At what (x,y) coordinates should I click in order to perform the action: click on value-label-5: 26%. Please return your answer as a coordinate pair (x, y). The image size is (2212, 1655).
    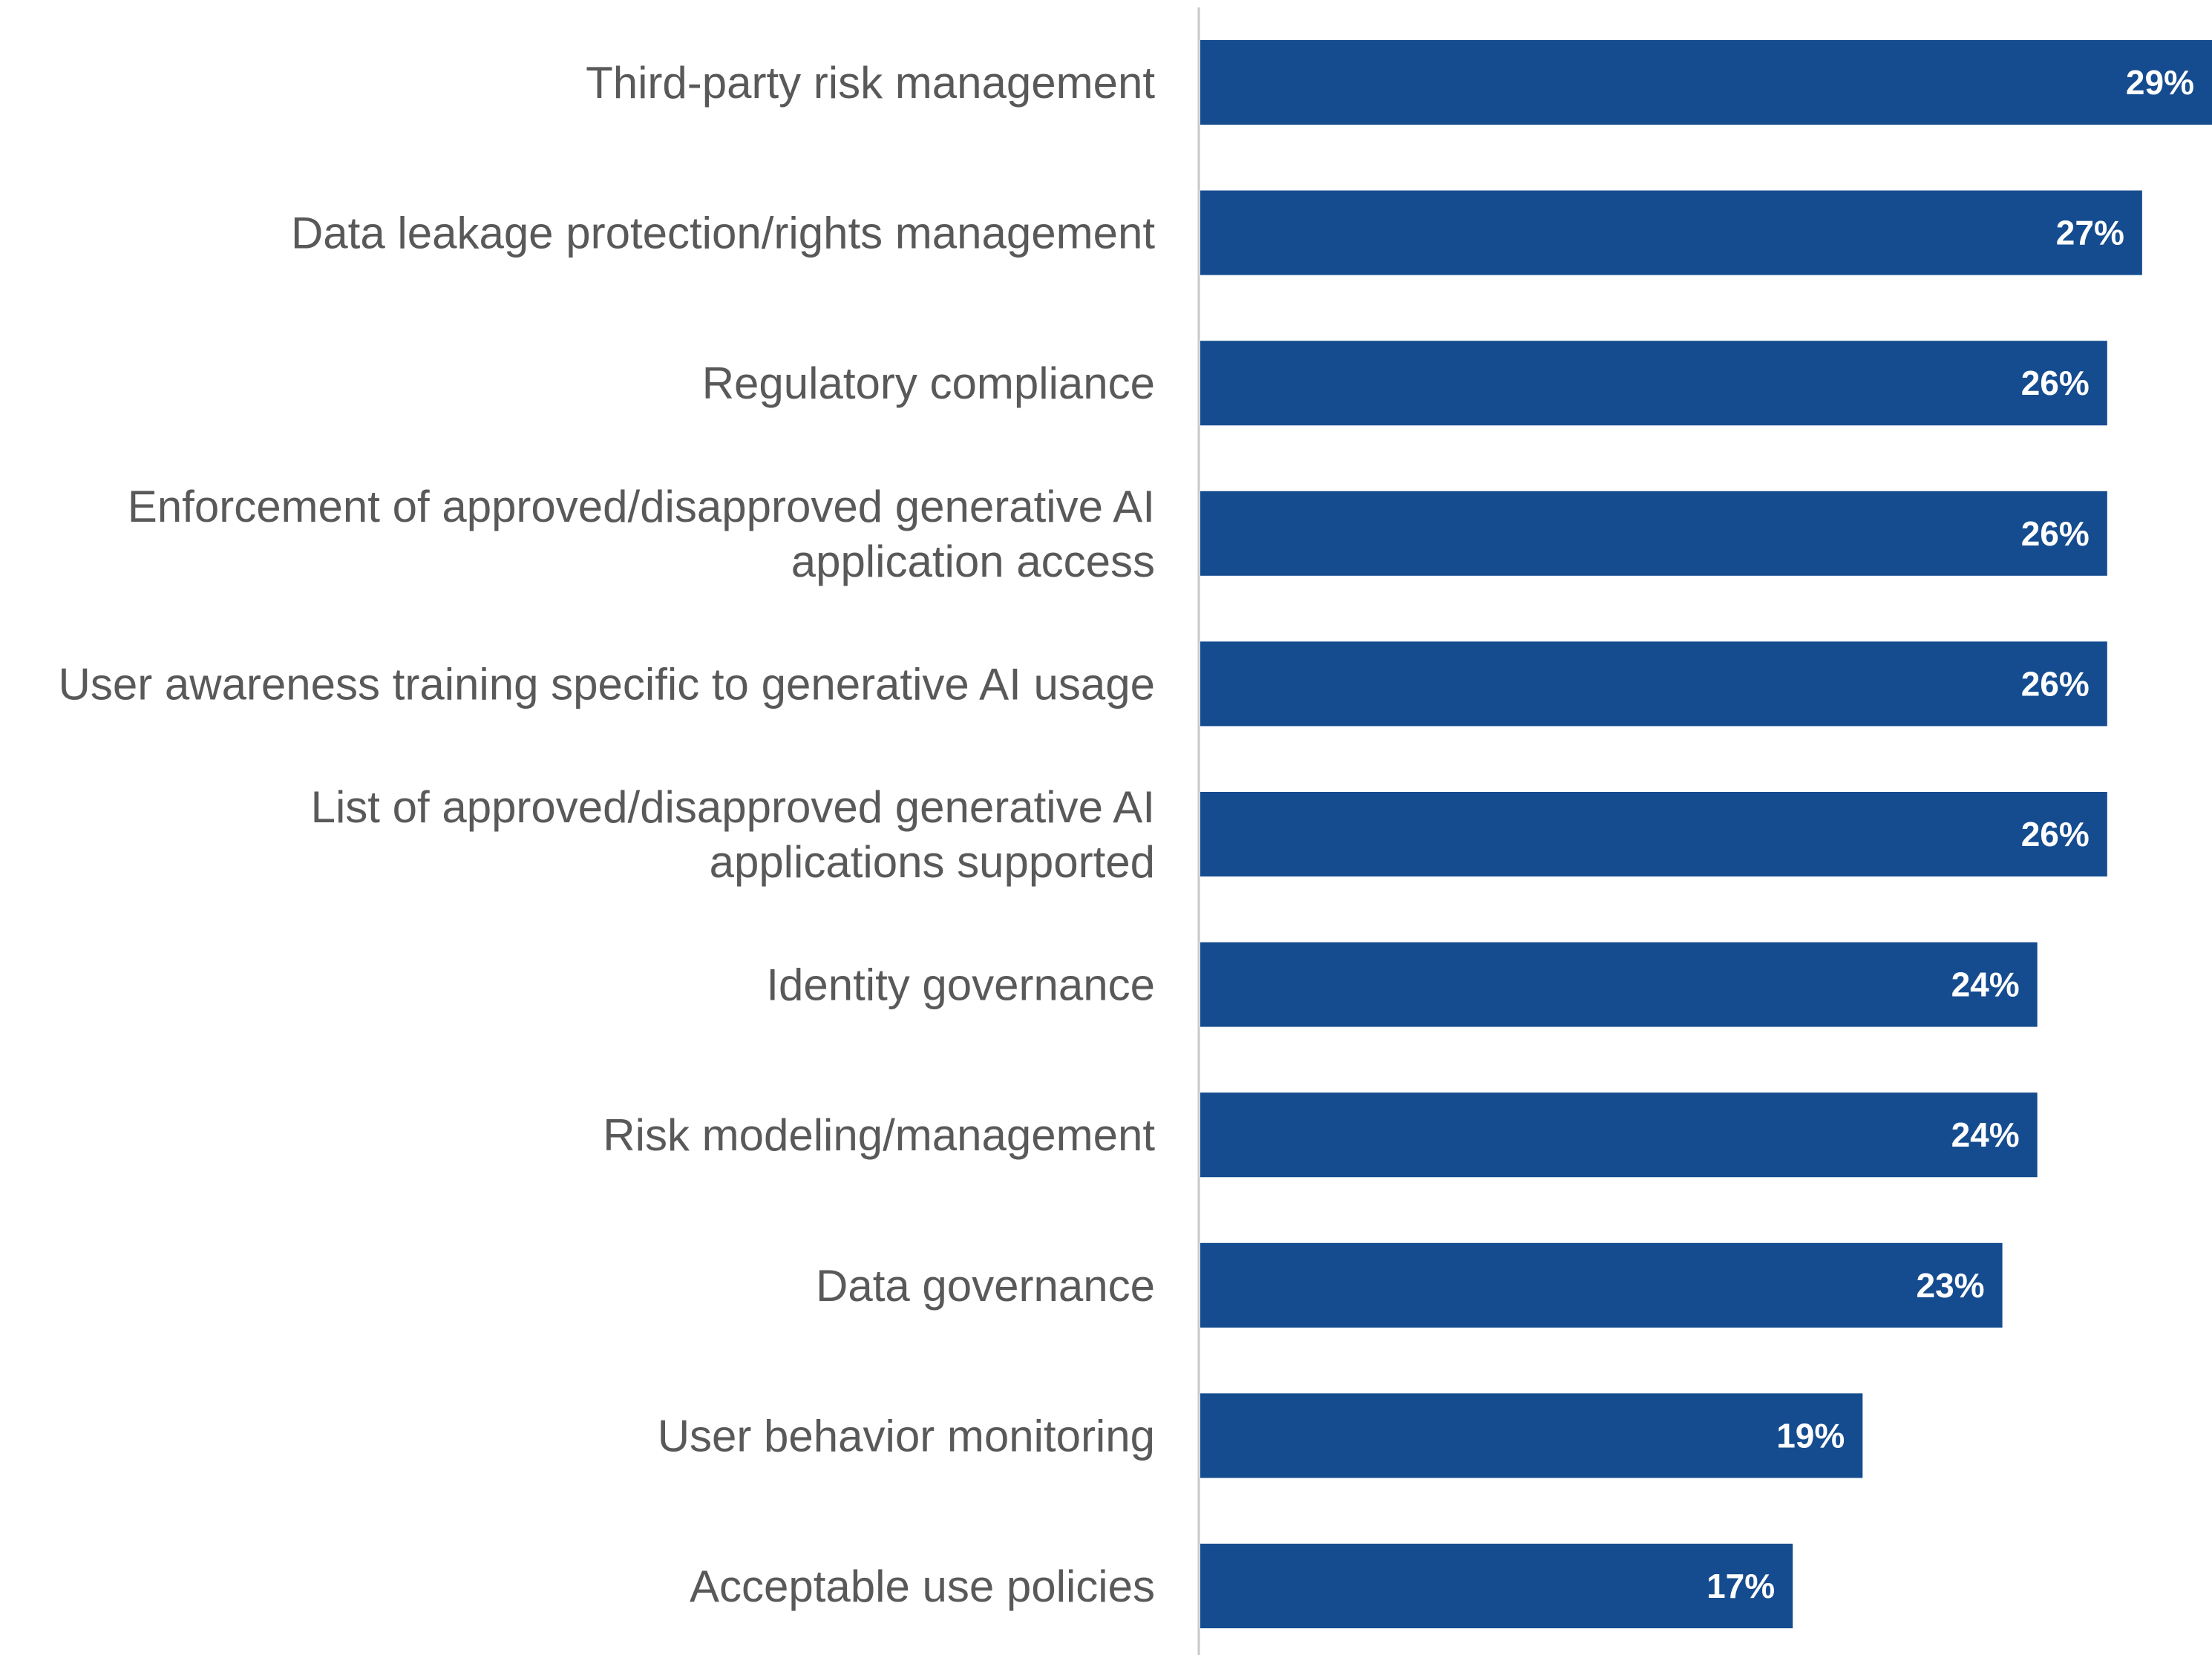
    Looking at the image, I should click on (2055, 834).